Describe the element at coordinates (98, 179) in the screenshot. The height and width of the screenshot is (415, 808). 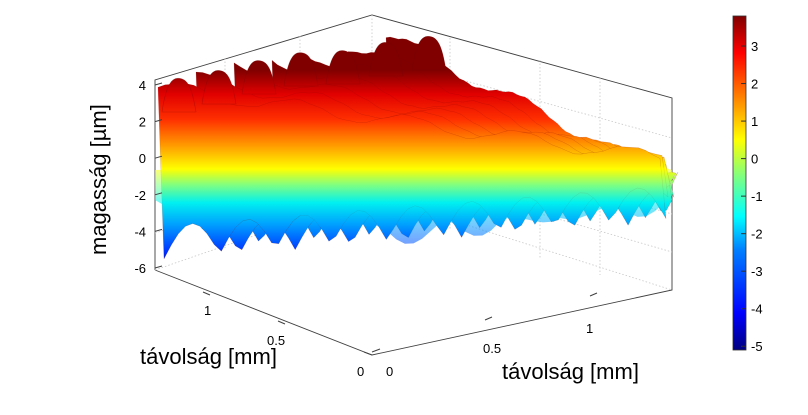
I see `z-axis-label: magasság [µm]` at that location.